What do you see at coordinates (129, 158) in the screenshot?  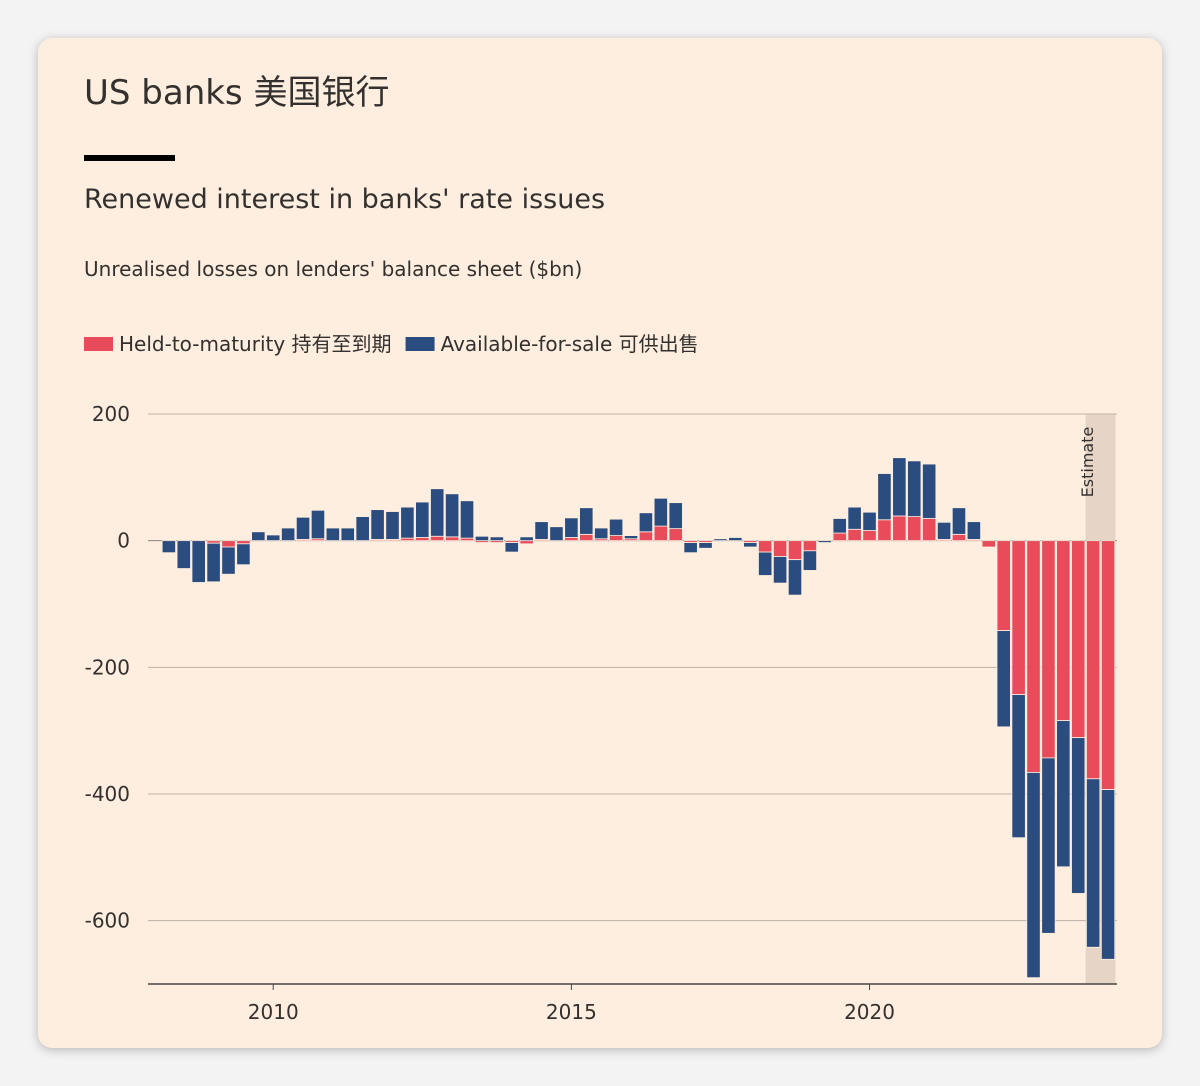 I see `title-rule` at bounding box center [129, 158].